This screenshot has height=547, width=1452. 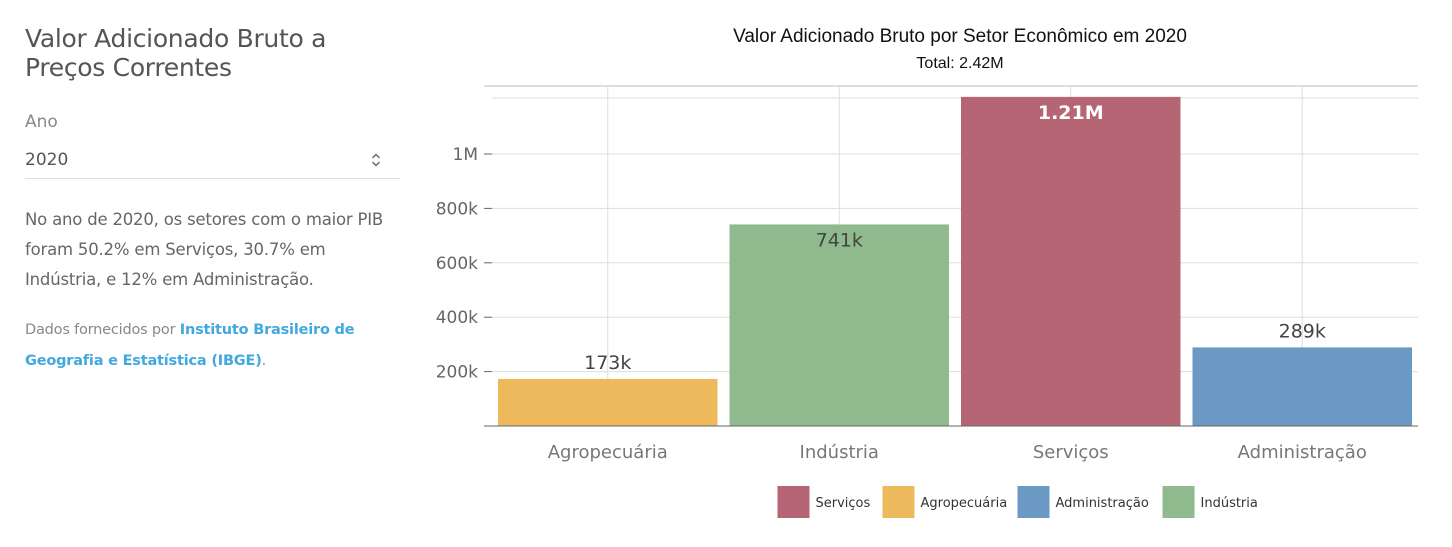 I want to click on year-select: 2020, so click(x=212, y=160).